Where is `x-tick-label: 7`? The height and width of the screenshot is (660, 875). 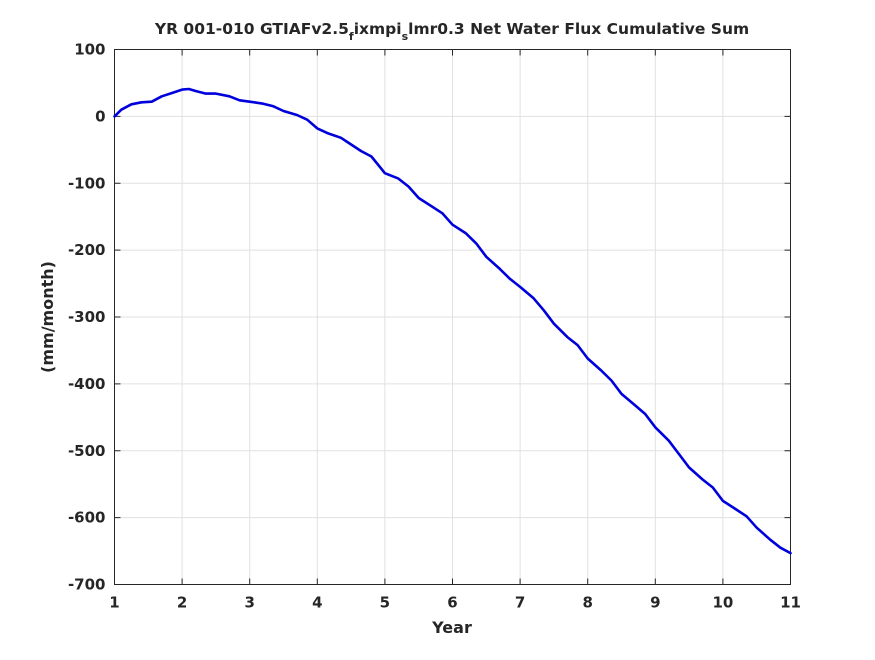 x-tick-label: 7 is located at coordinates (520, 603).